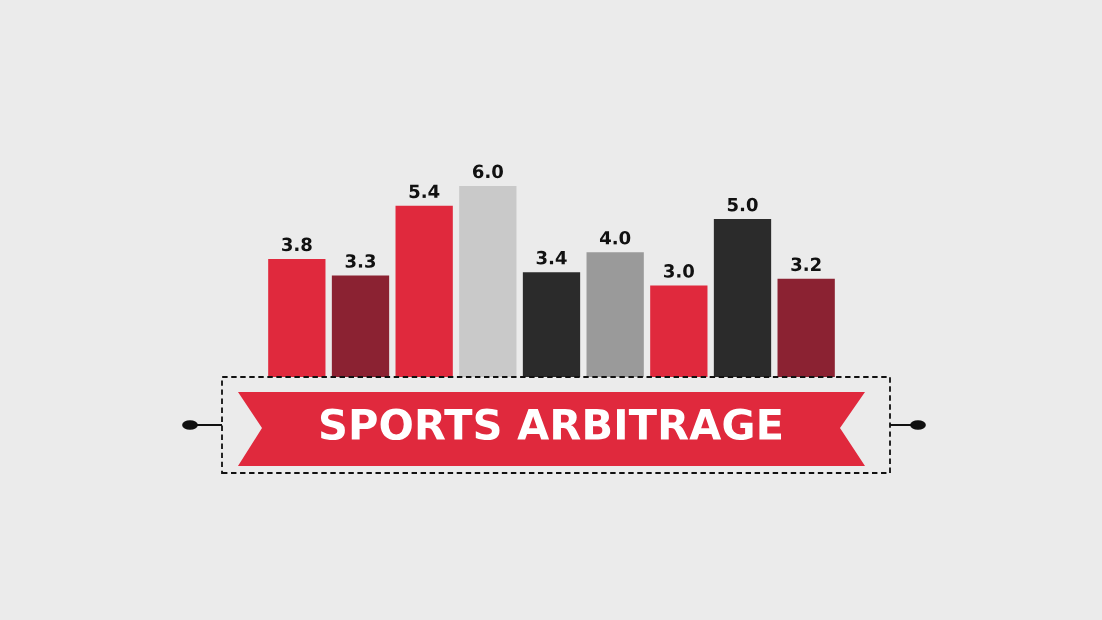 The image size is (1102, 620). What do you see at coordinates (424, 191) in the screenshot?
I see `data-label: 5.4` at bounding box center [424, 191].